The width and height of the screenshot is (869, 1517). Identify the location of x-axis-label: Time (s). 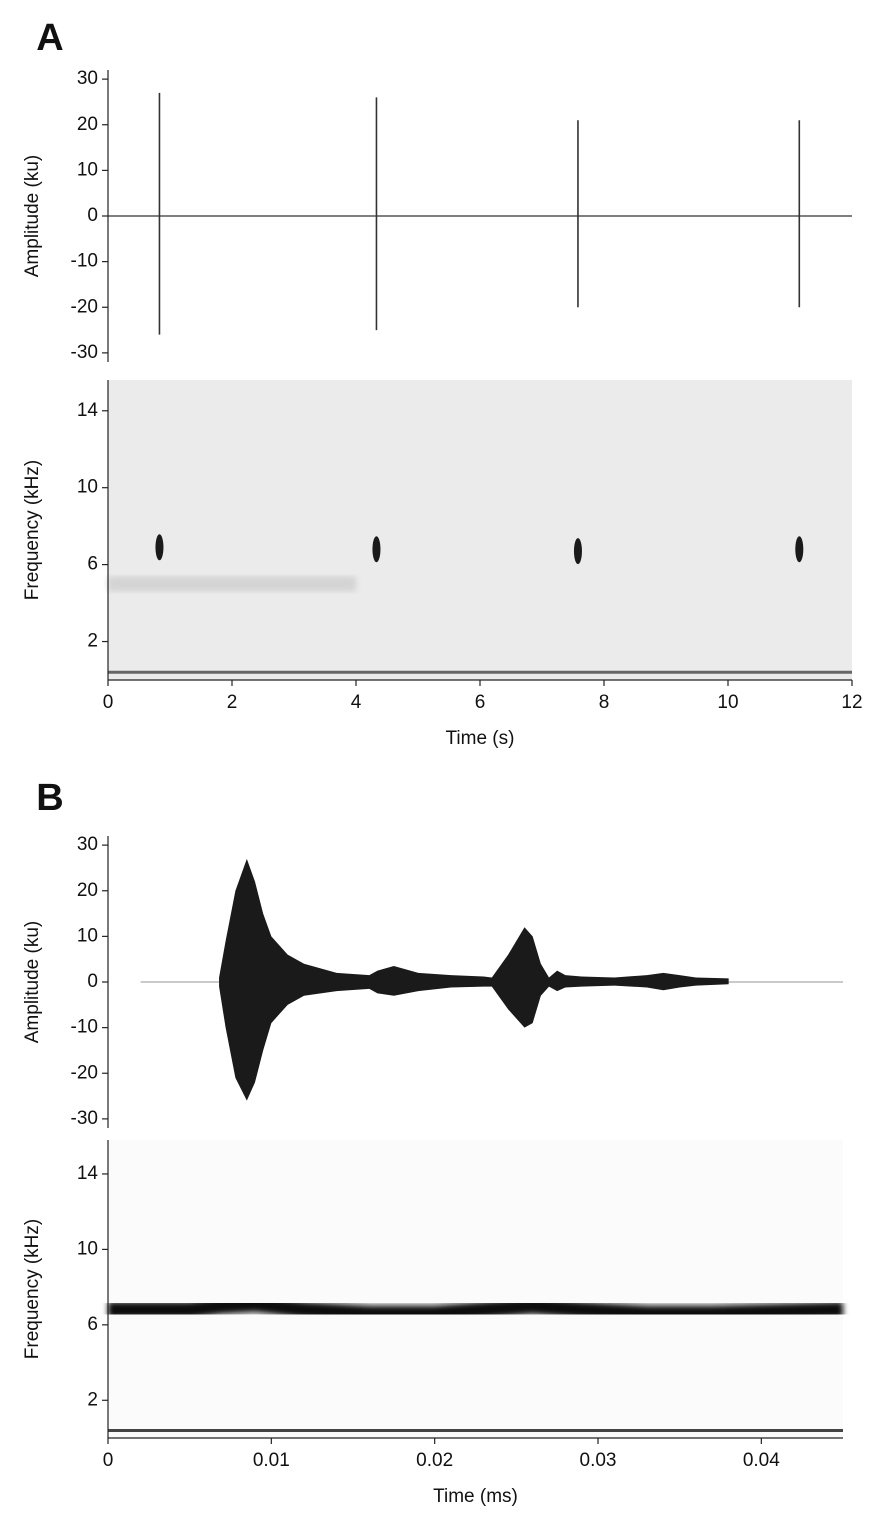
(480, 738).